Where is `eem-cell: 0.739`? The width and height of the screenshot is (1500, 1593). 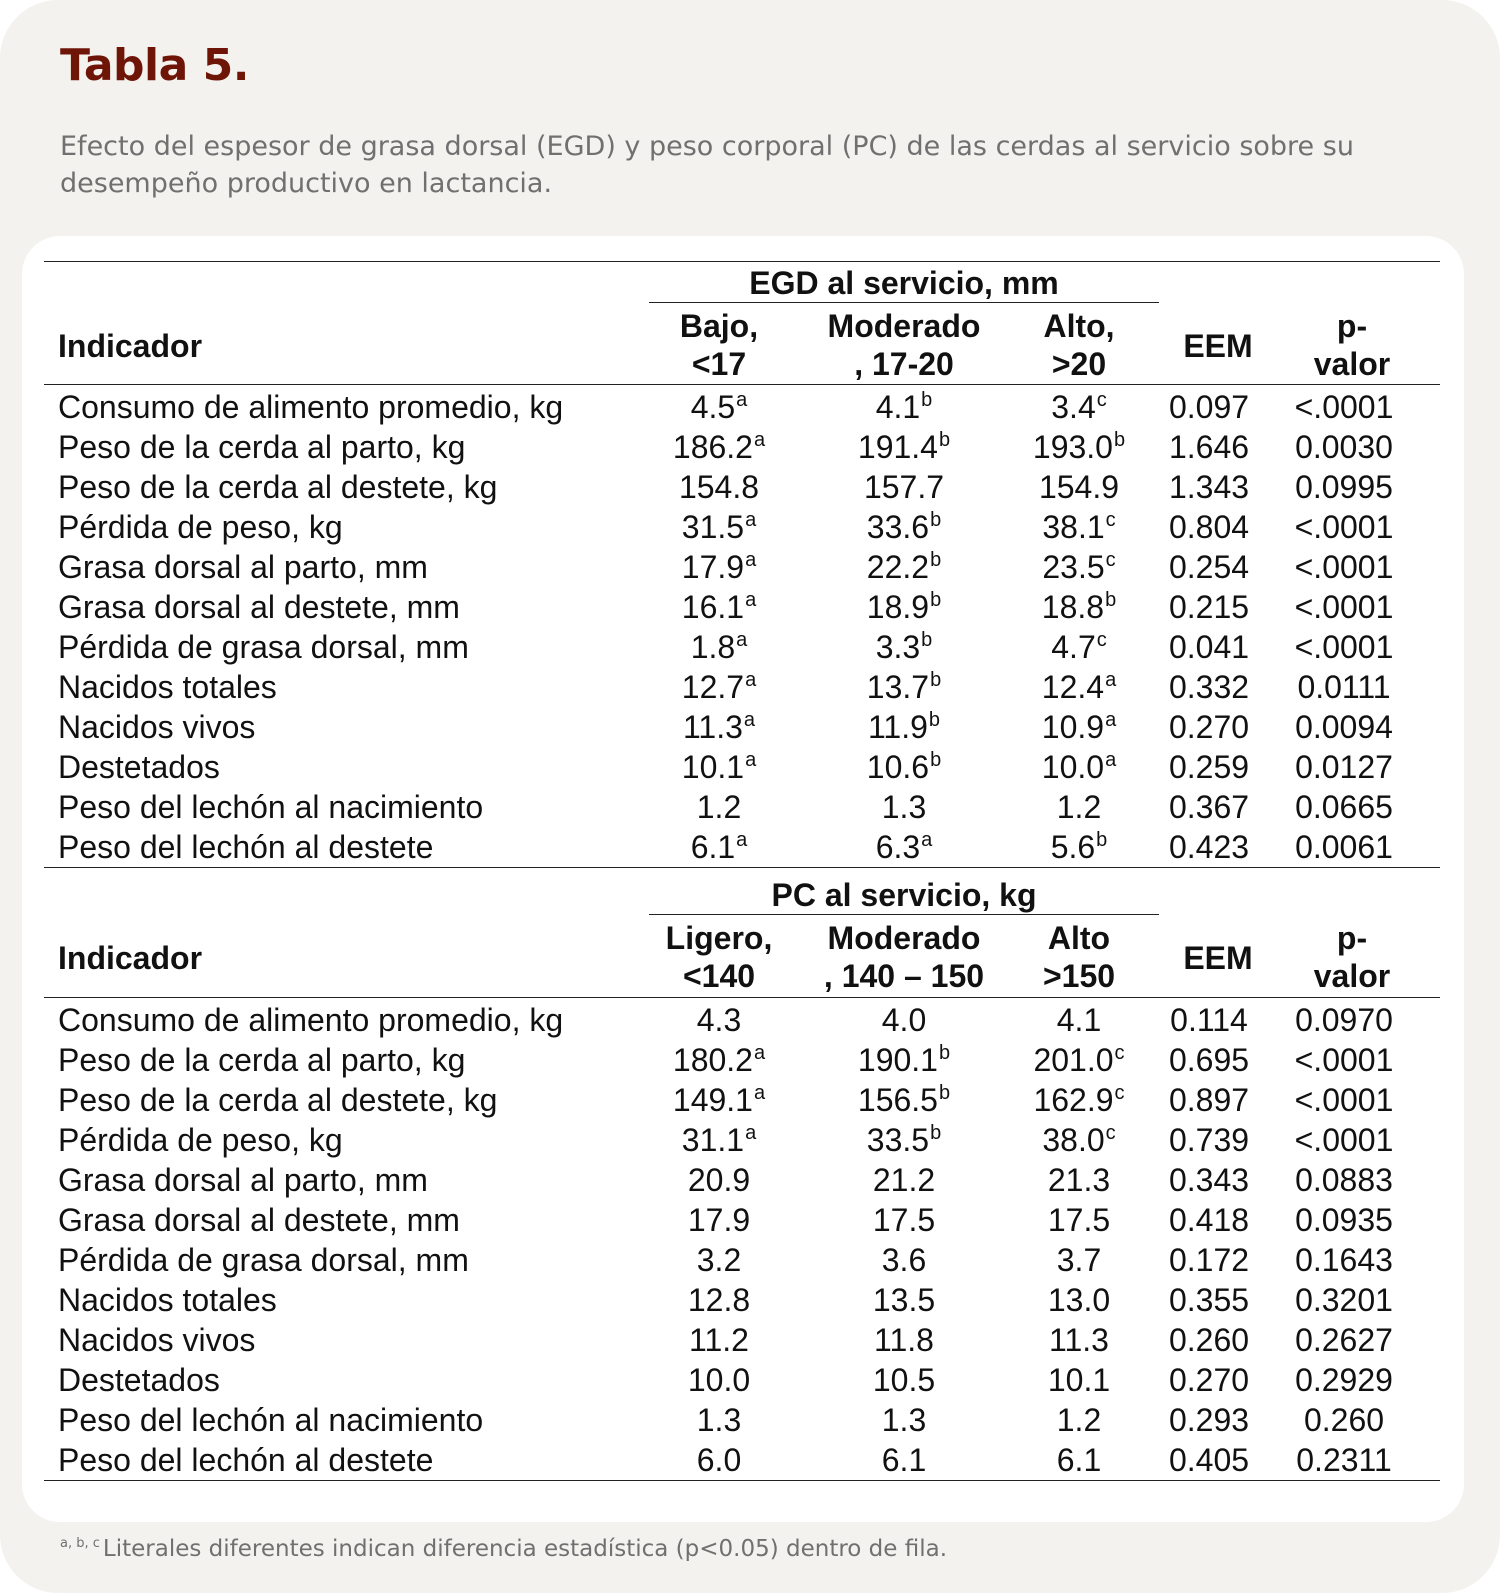 eem-cell: 0.739 is located at coordinates (1209, 1140).